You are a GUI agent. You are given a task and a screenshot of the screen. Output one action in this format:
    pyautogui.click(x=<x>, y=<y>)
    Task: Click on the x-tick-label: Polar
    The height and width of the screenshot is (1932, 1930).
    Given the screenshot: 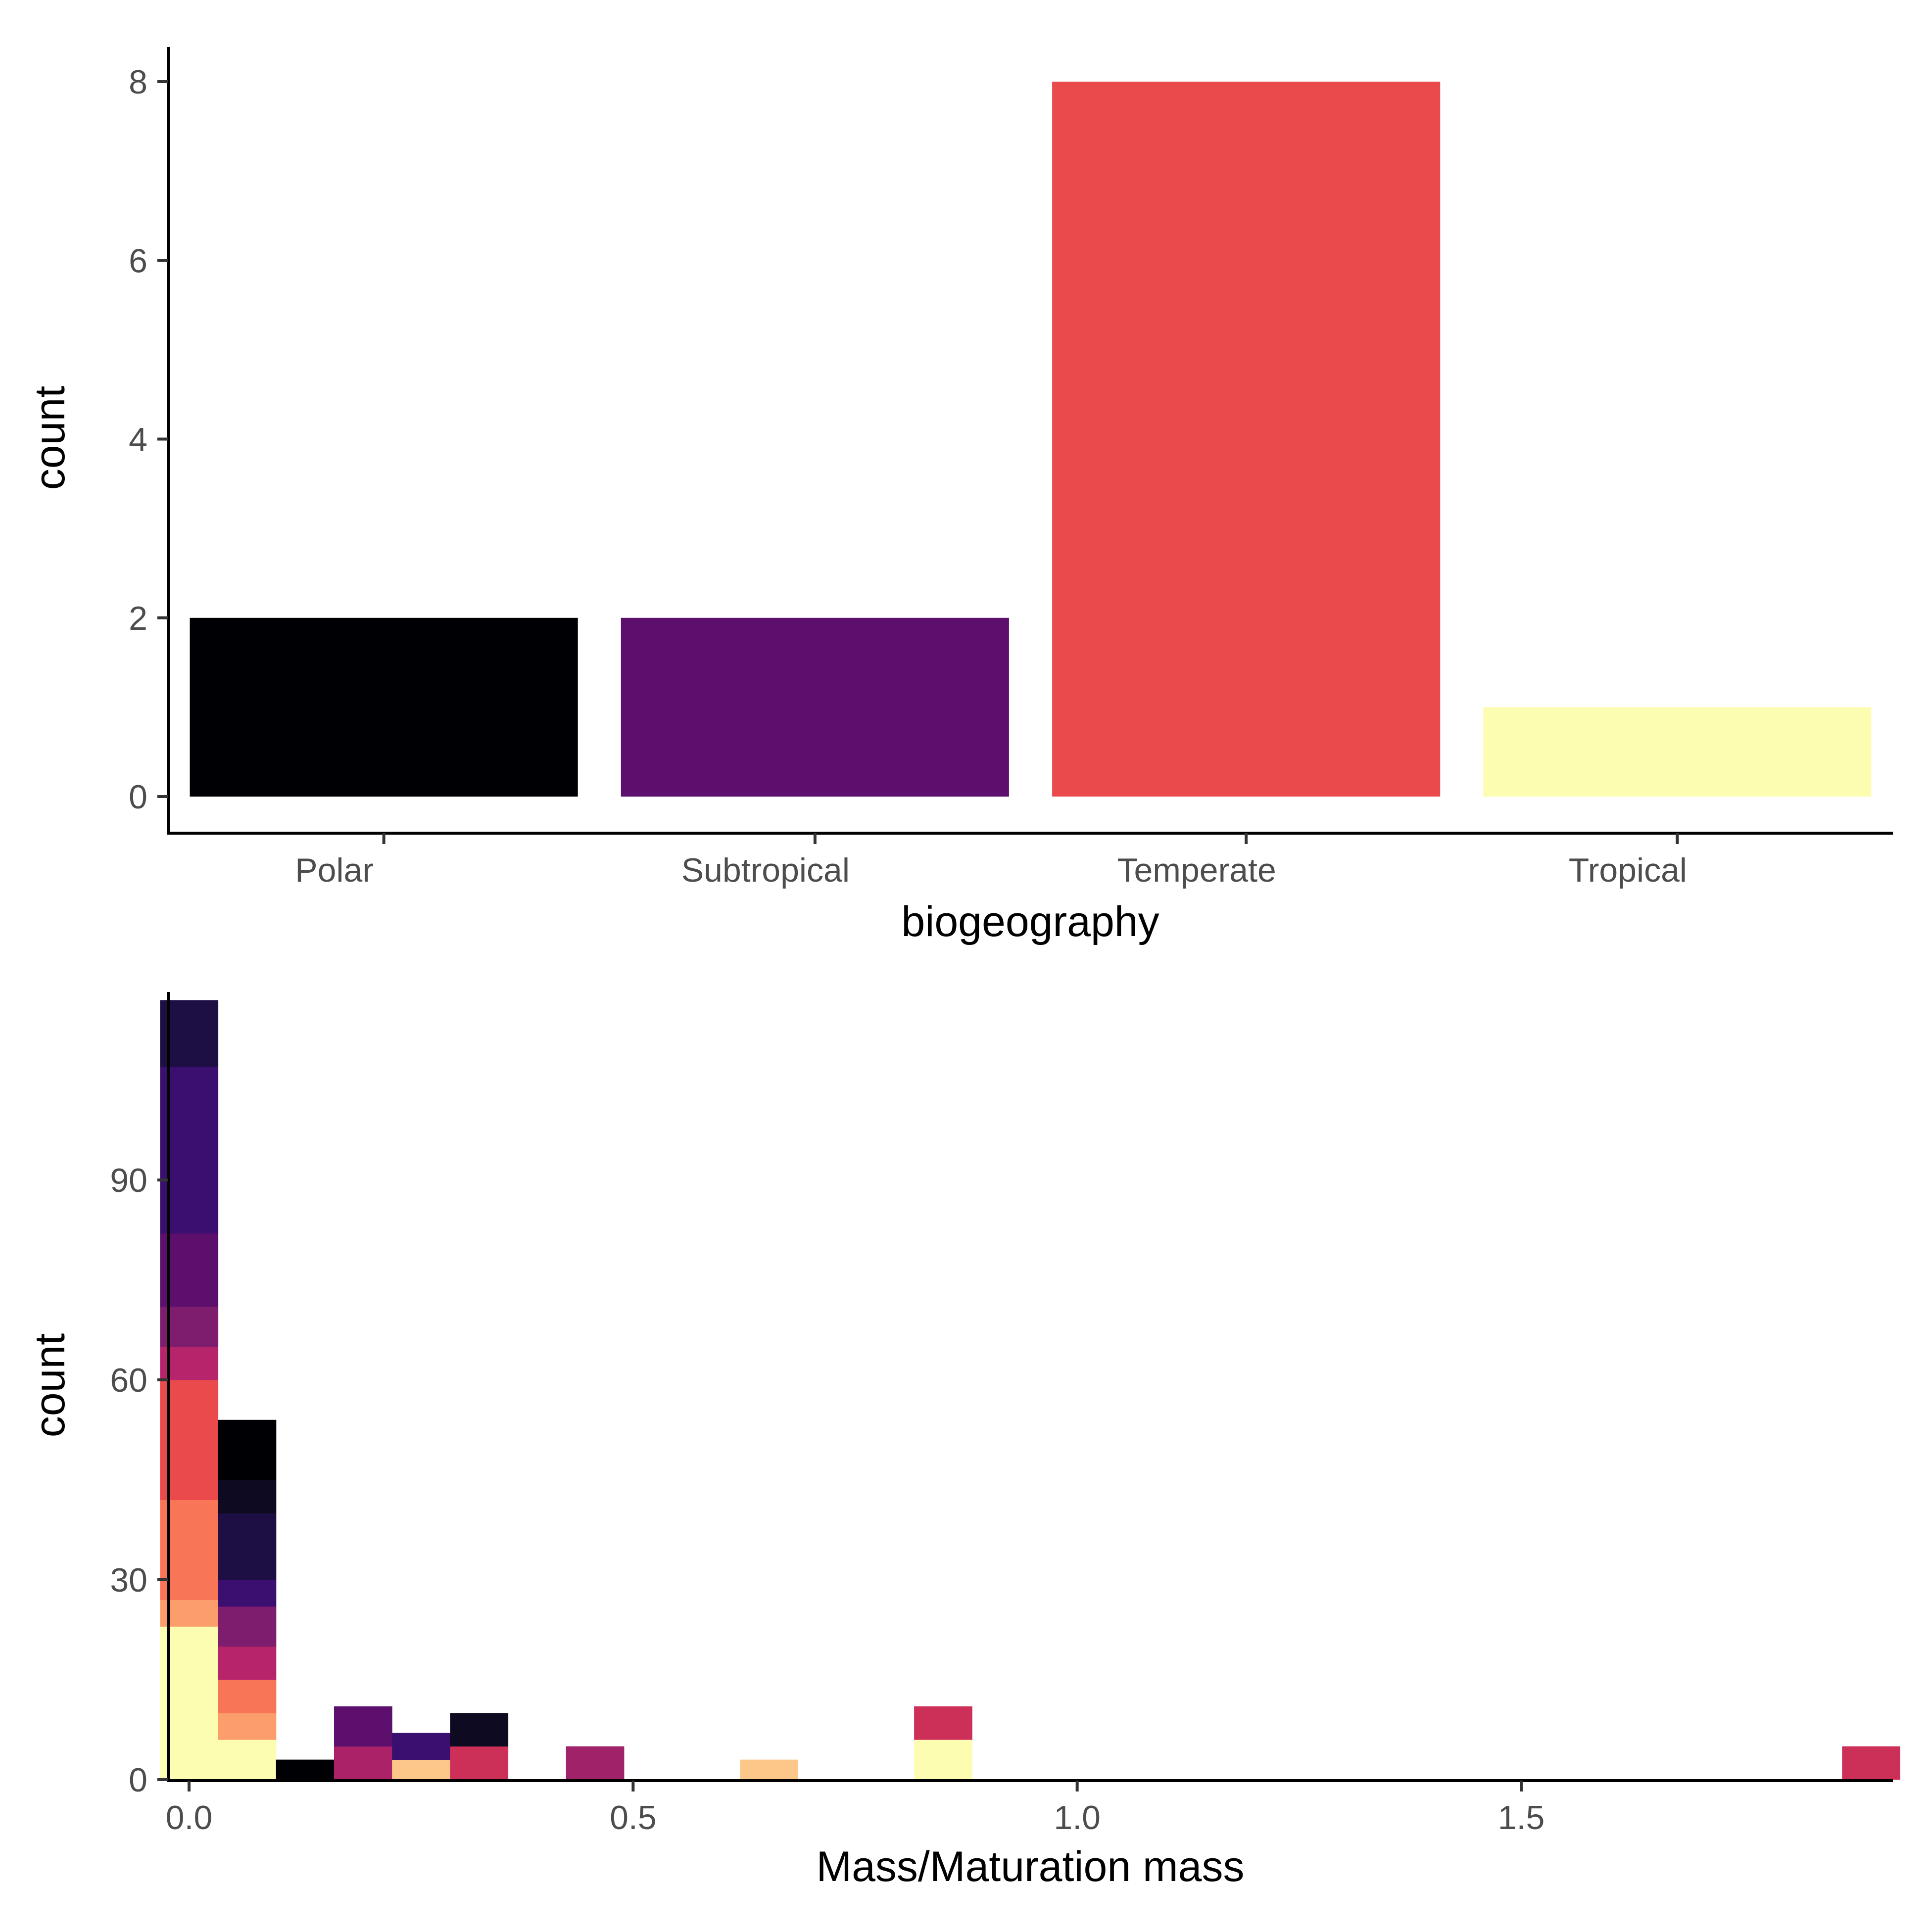 What is the action you would take?
    pyautogui.click(x=335, y=870)
    